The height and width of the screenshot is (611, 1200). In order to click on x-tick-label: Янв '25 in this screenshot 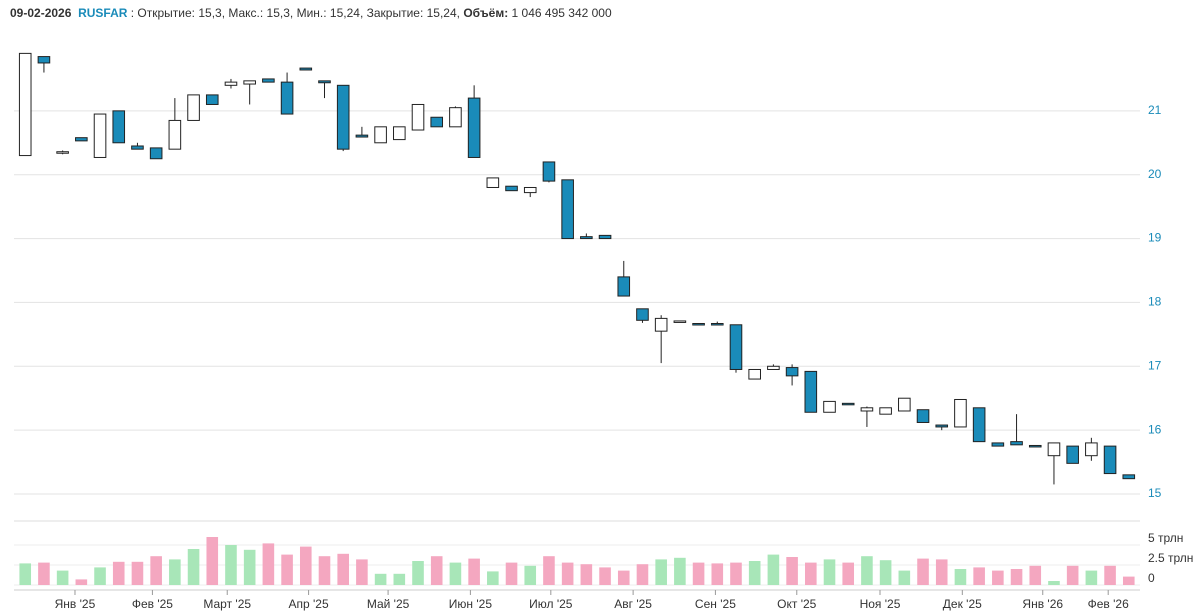, I will do `click(75, 604)`.